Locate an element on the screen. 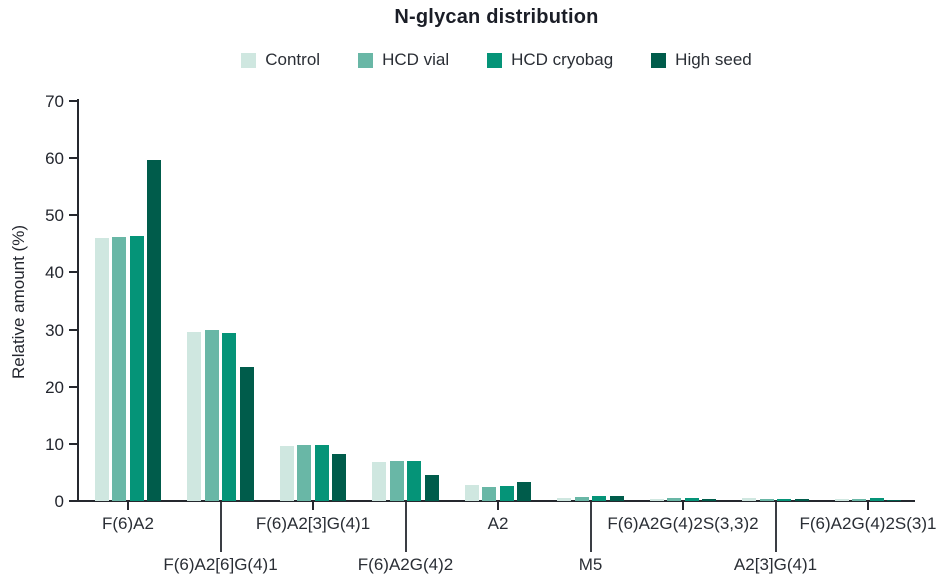  x-label-m5: M5 is located at coordinates (590, 564).